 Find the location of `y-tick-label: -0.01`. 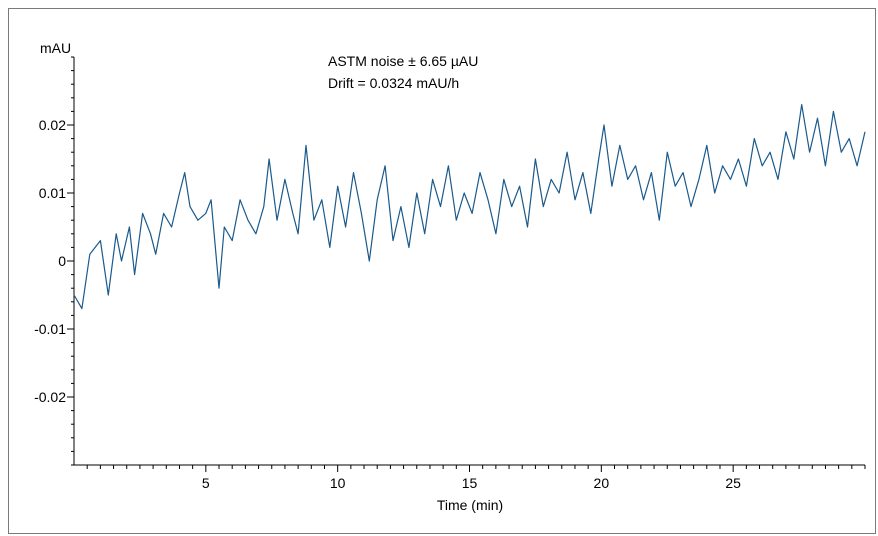

y-tick-label: -0.01 is located at coordinates (50, 329).